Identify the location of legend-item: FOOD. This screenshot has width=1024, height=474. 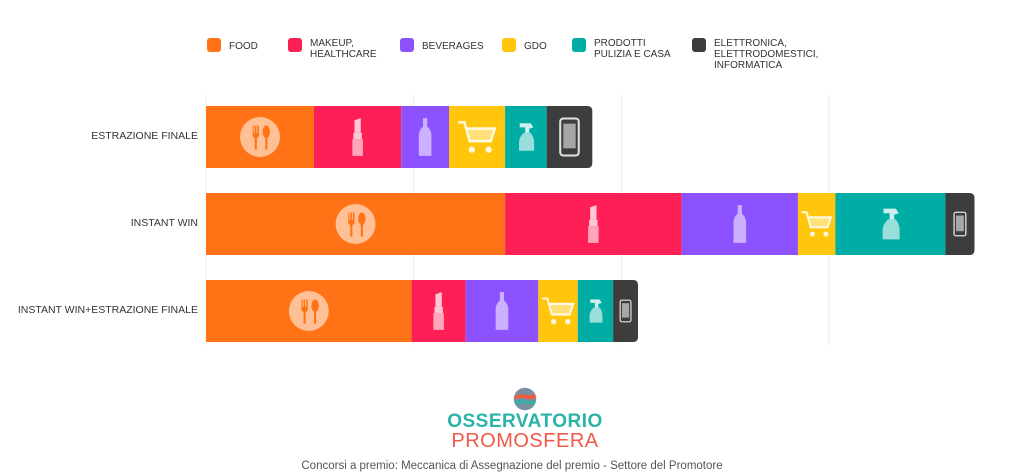
(232, 45).